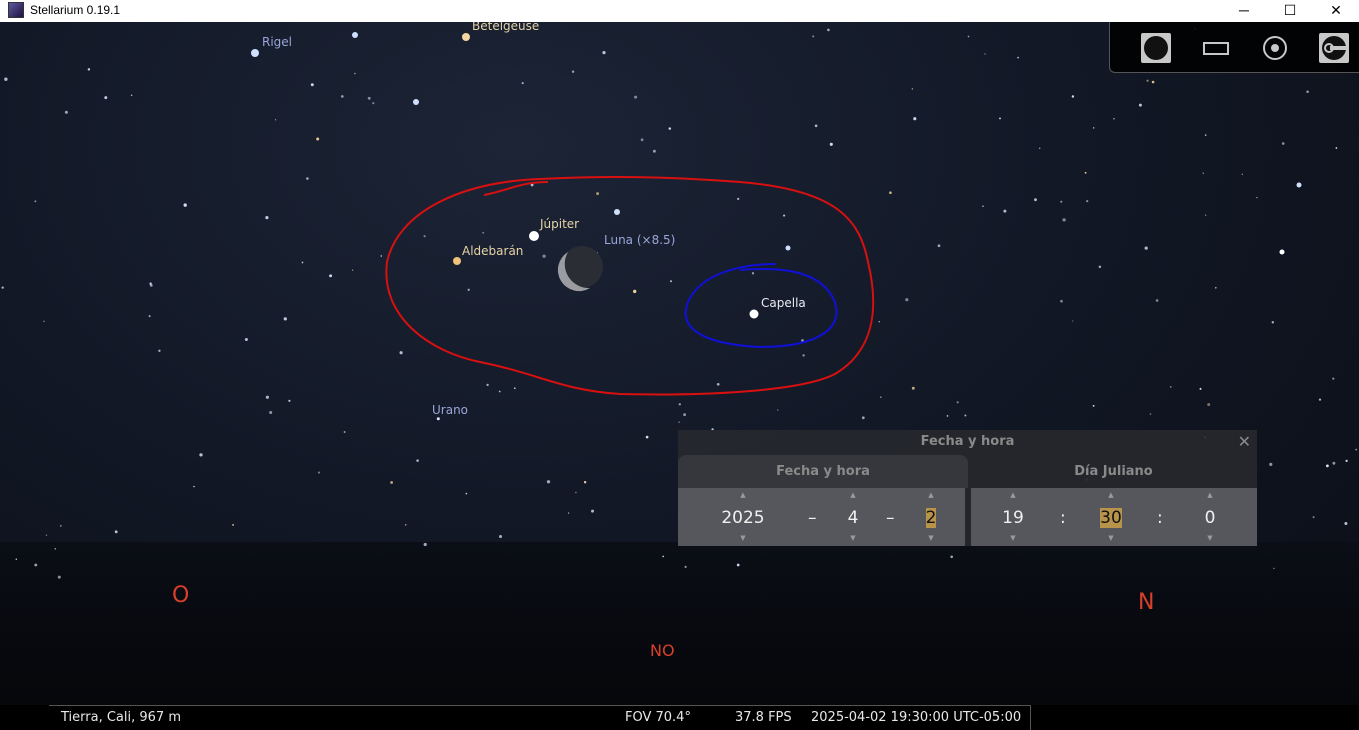 This screenshot has width=1359, height=730. What do you see at coordinates (967, 441) in the screenshot?
I see `dialog-title: Fecha y hora` at bounding box center [967, 441].